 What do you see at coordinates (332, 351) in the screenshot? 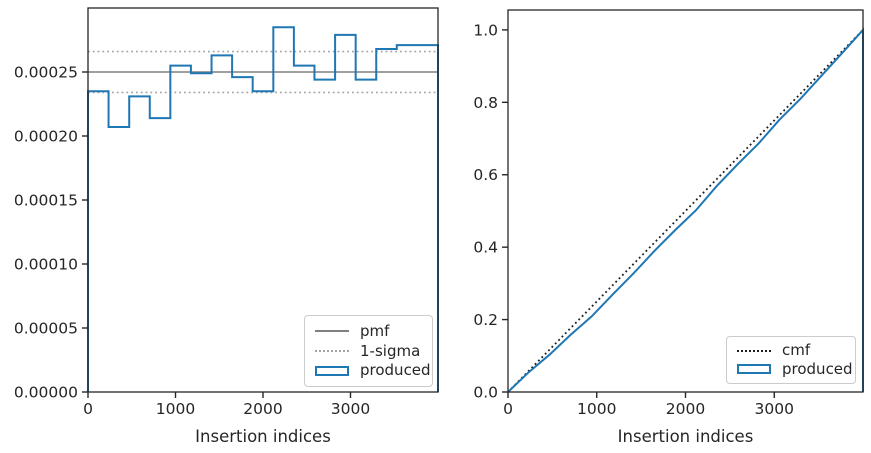
I see `sigma-line-sample-icon` at bounding box center [332, 351].